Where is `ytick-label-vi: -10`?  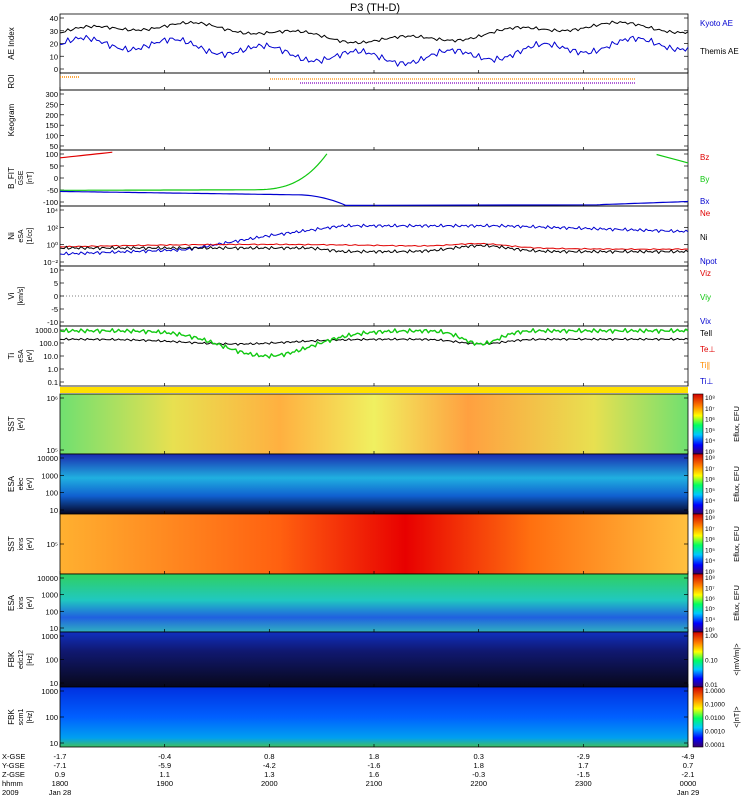 ytick-label-vi: -10 is located at coordinates (52, 322).